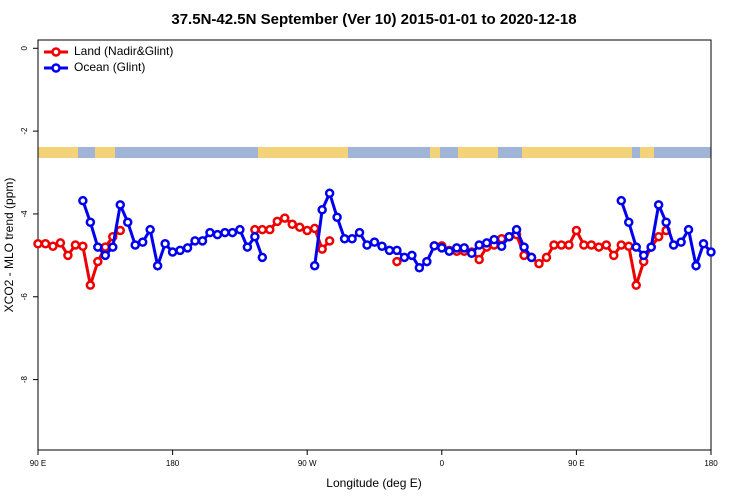 The width and height of the screenshot is (750, 500). What do you see at coordinates (353, 251) in the screenshot?
I see `series-line` at bounding box center [353, 251].